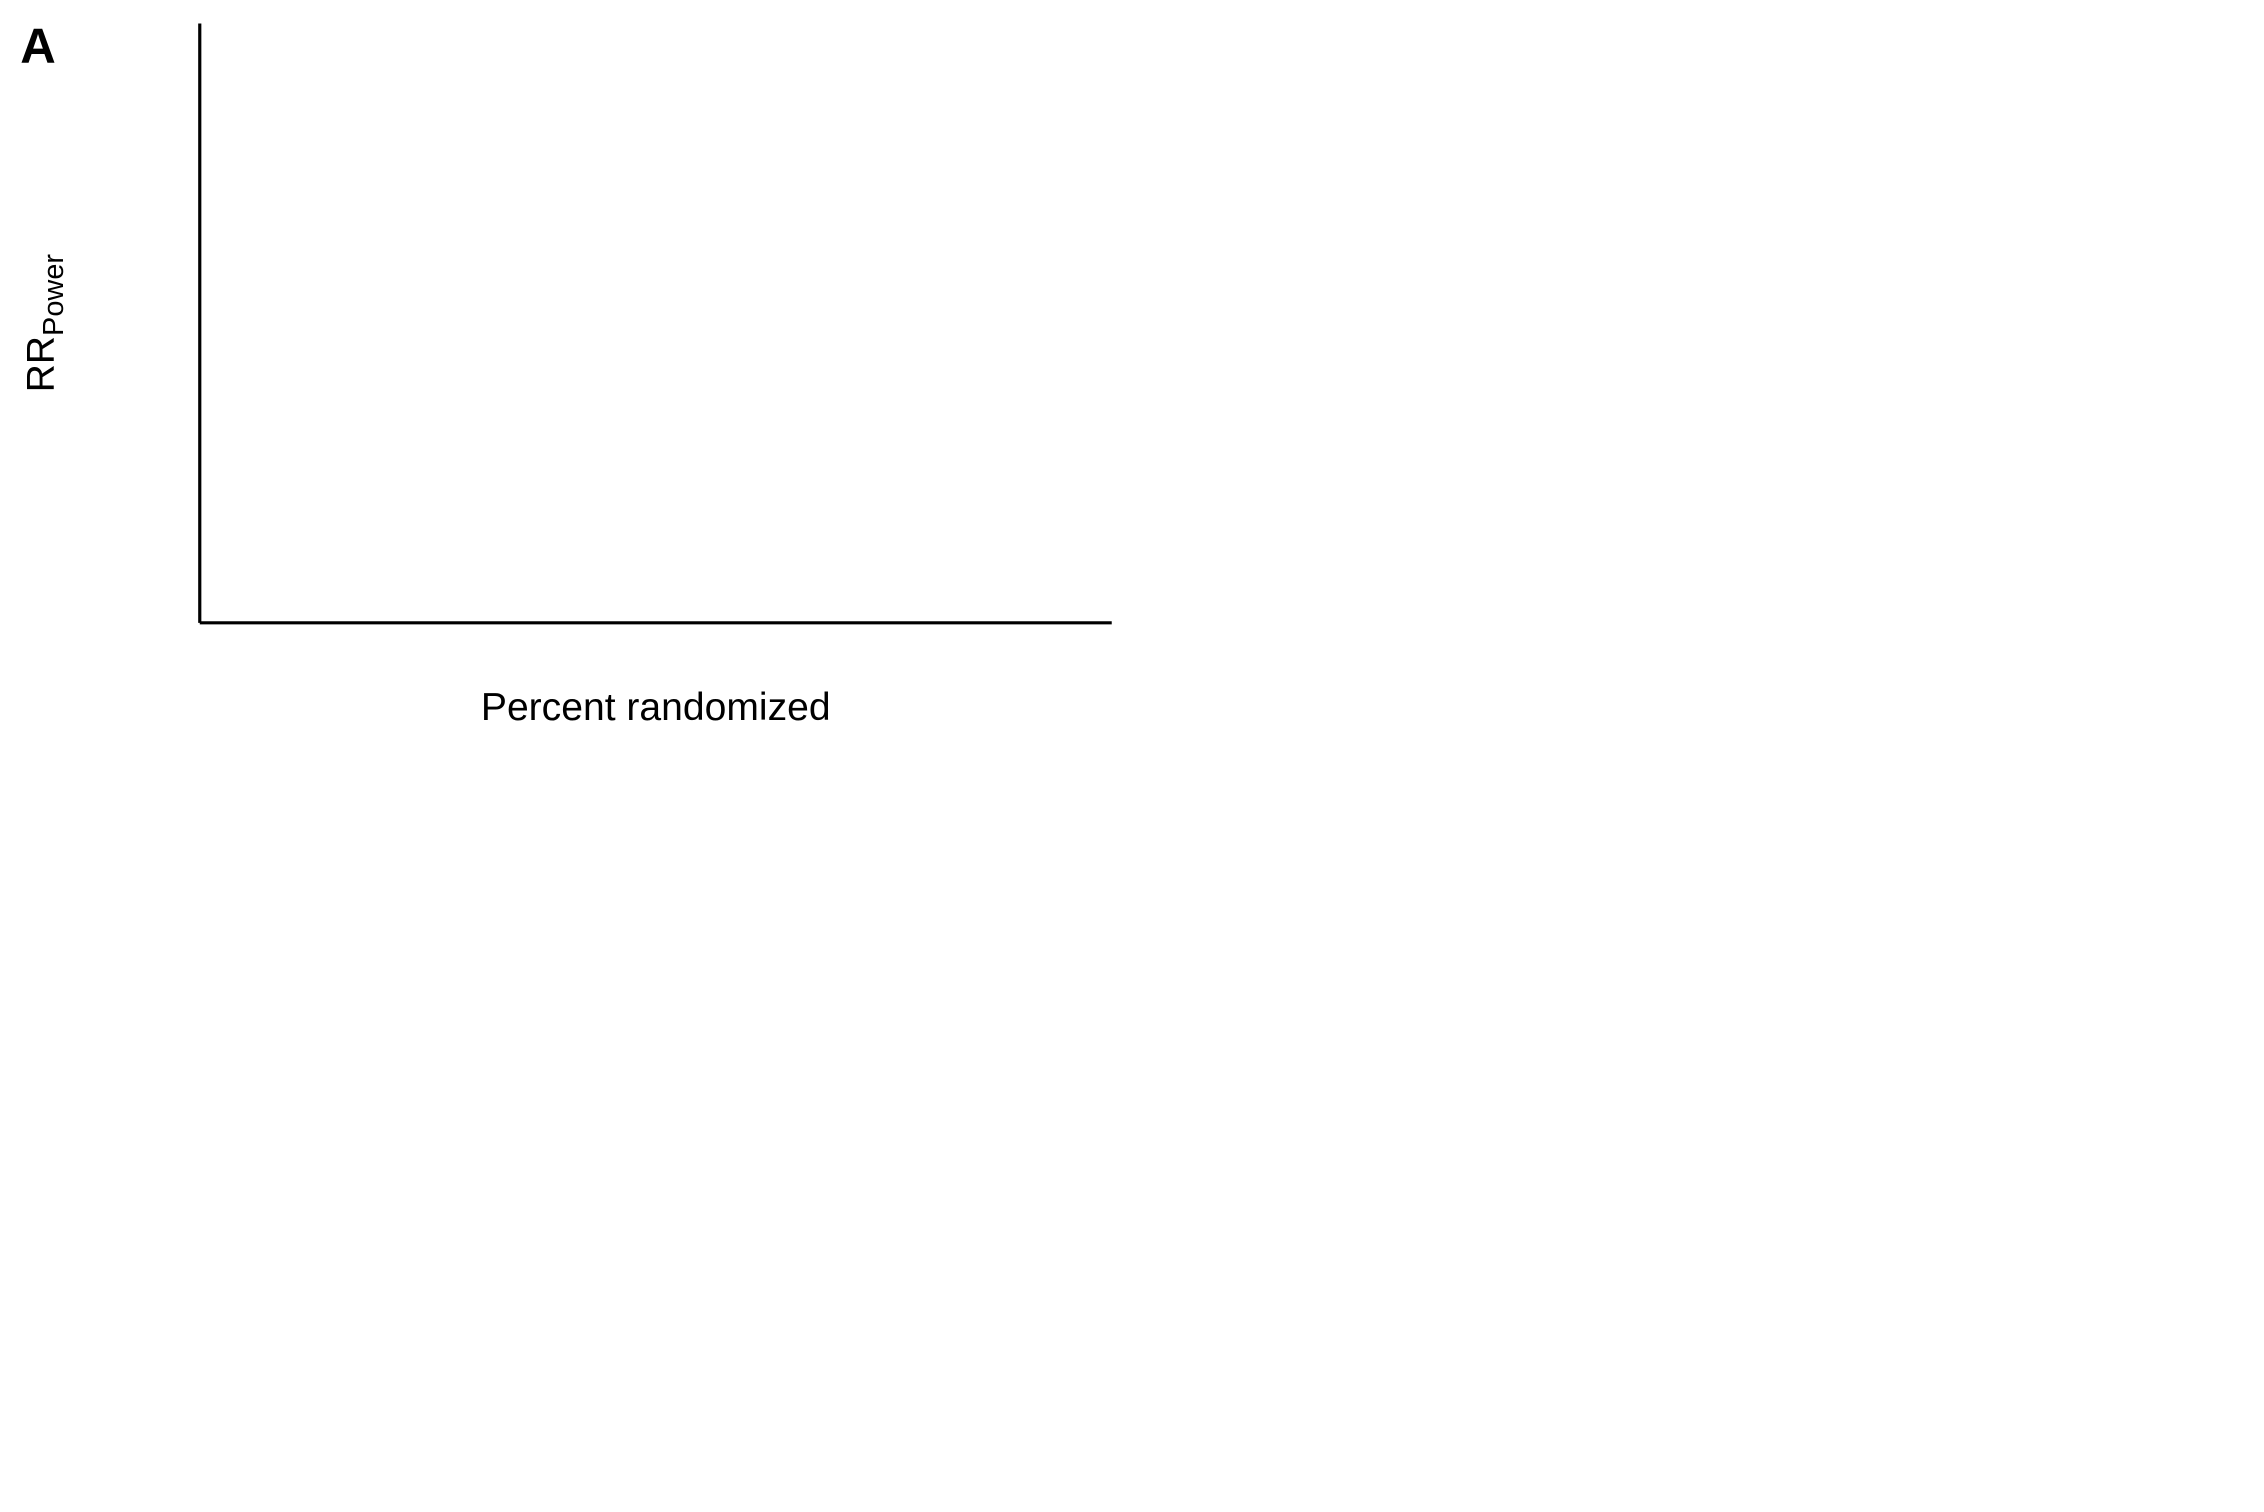  Describe the element at coordinates (41, 364) in the screenshot. I see `y-axis-title-main: RR` at that location.